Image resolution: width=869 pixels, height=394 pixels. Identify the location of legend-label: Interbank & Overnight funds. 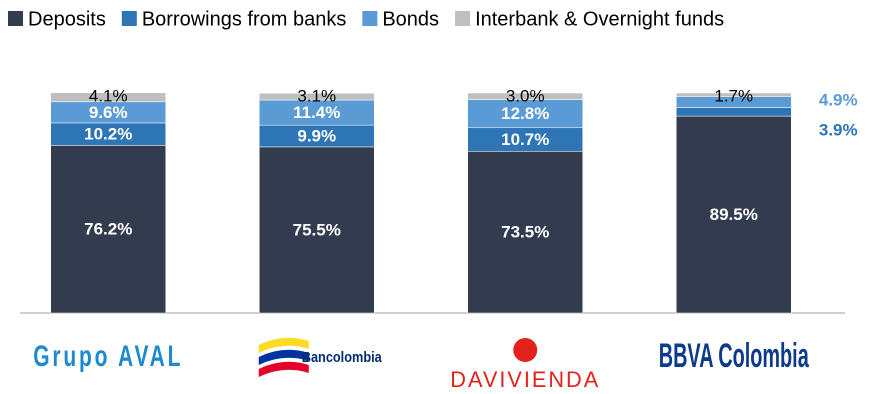
(599, 19).